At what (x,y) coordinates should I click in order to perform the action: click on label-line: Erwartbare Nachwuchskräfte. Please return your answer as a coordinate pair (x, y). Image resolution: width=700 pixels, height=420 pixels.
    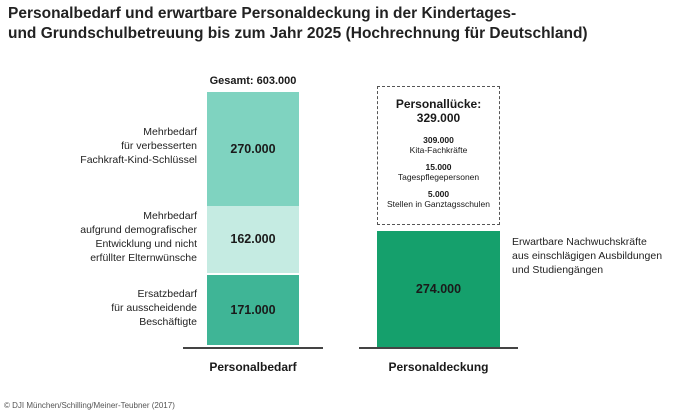
    Looking at the image, I should click on (579, 242).